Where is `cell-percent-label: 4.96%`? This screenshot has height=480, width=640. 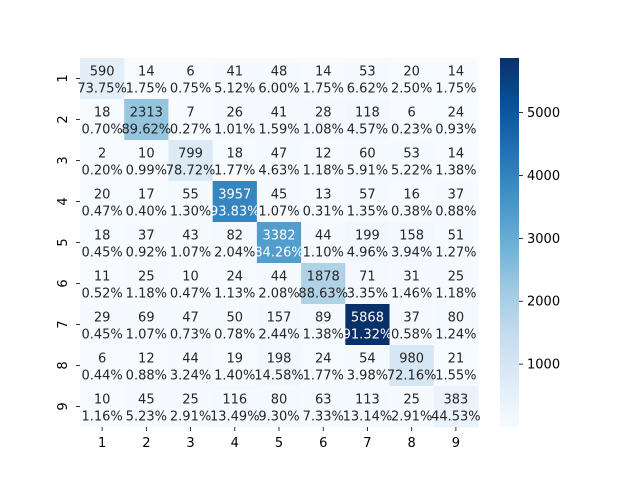 cell-percent-label: 4.96% is located at coordinates (367, 253).